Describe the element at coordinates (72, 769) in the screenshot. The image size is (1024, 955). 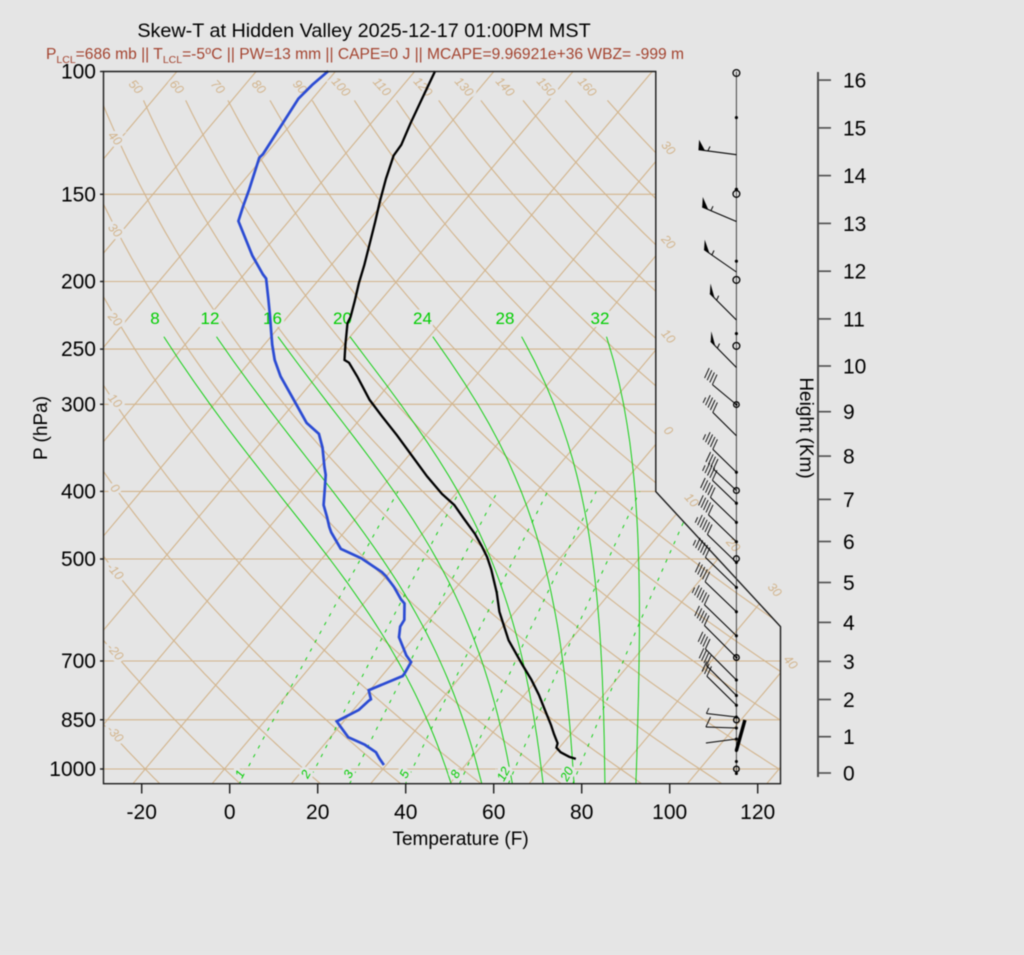
I see `svg-text: 1000` at that location.